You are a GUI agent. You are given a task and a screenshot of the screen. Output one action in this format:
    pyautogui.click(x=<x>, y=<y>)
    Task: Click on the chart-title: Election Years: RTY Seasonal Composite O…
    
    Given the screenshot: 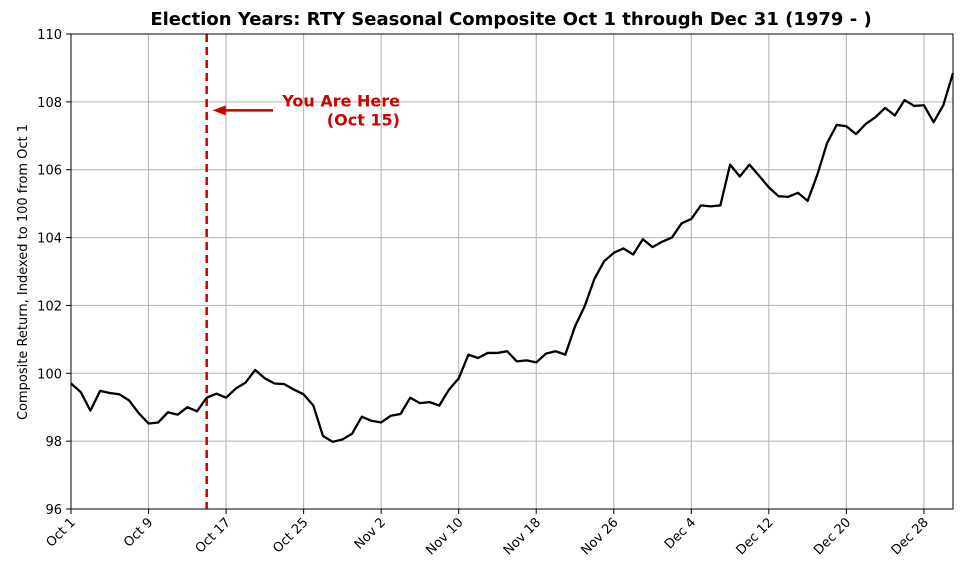 What is the action you would take?
    pyautogui.click(x=510, y=19)
    